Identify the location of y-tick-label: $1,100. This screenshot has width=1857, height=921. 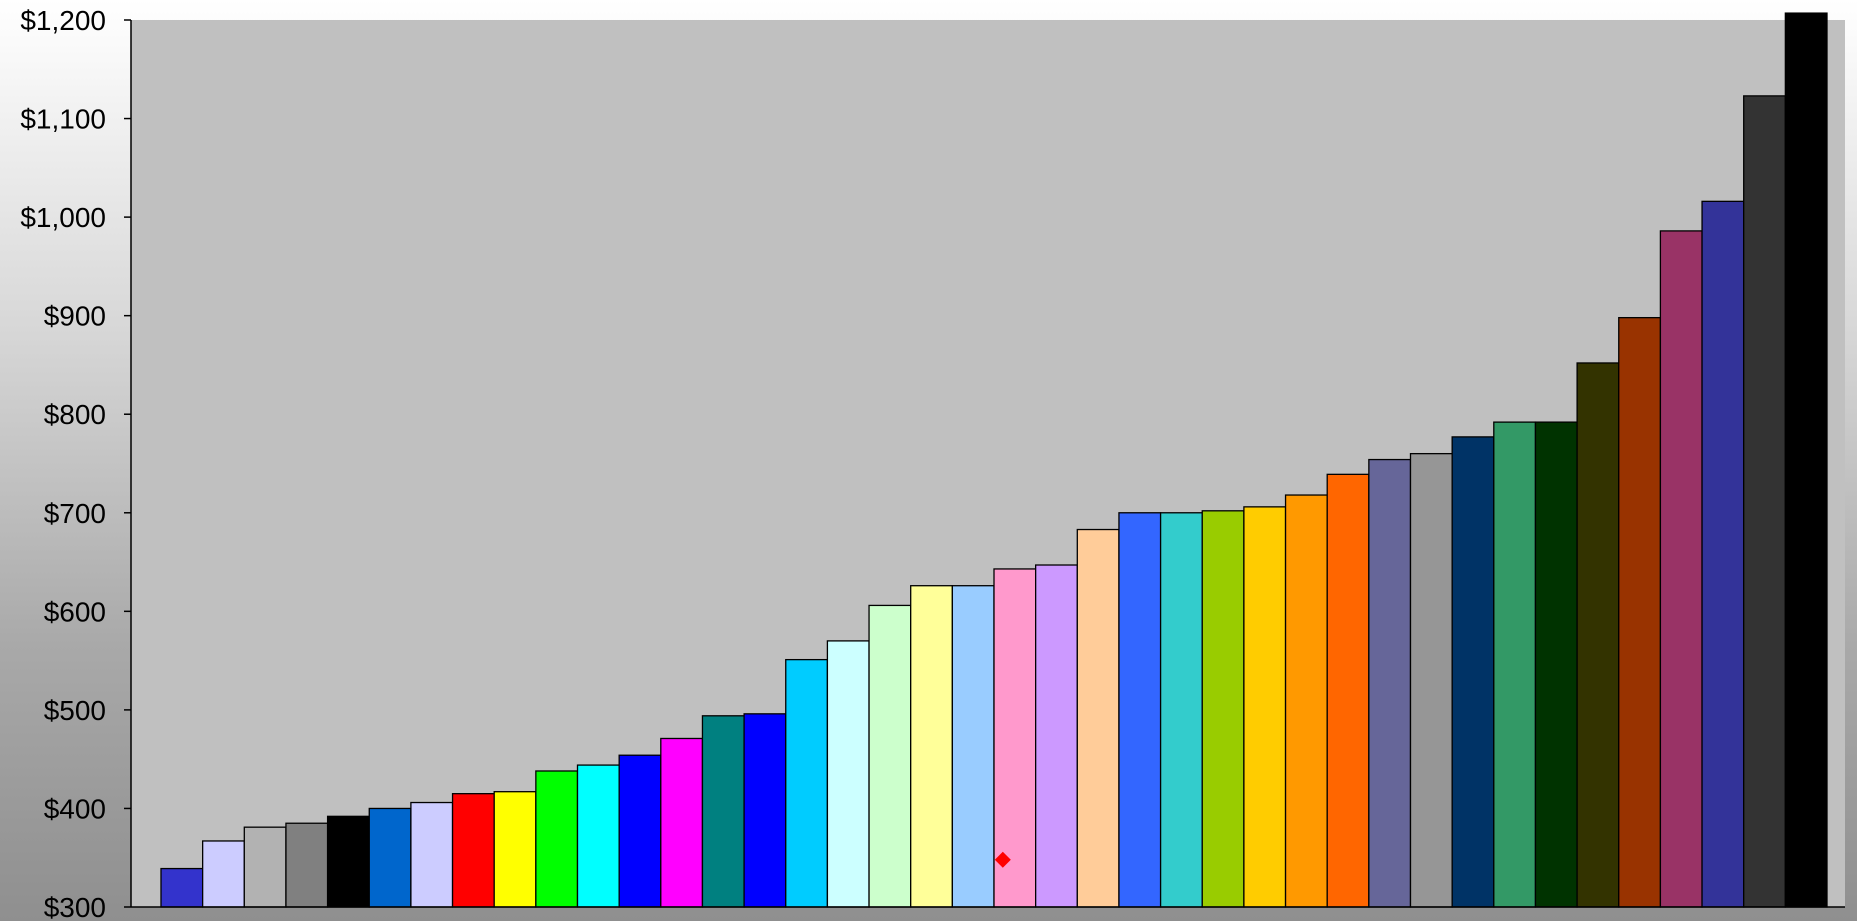
(63, 119).